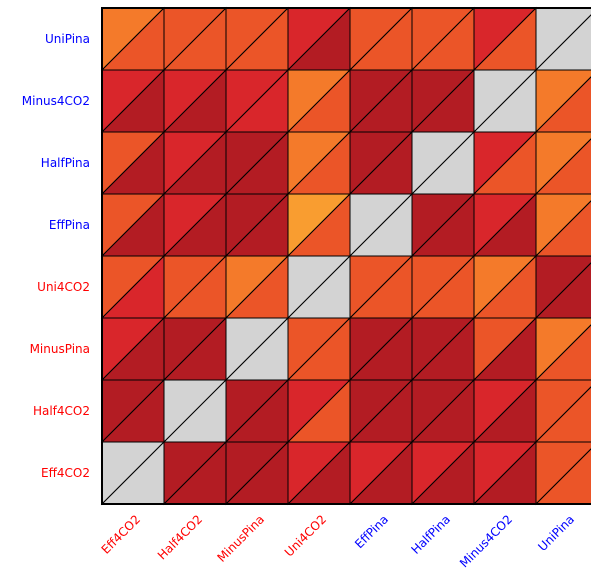  I want to click on x-tick-label: Uni4CO2, so click(305, 535).